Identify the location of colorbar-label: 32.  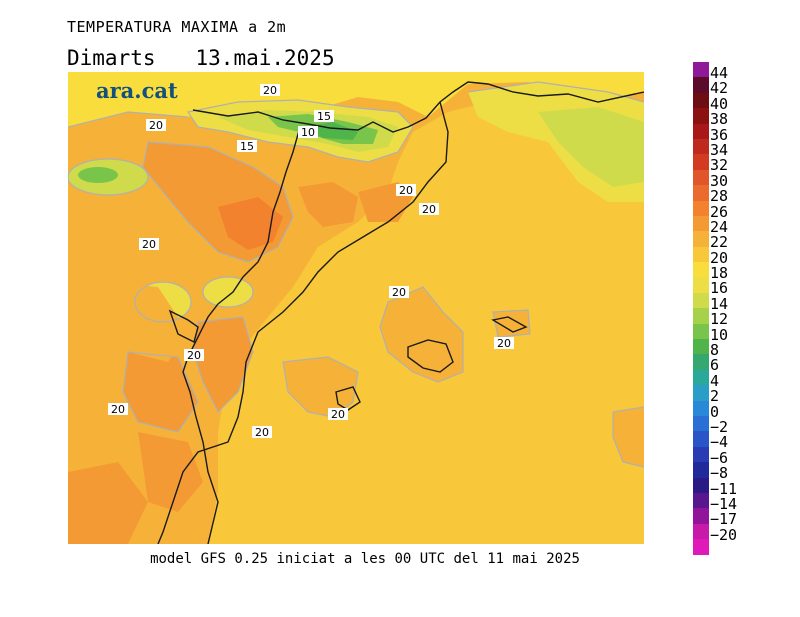
(719, 165).